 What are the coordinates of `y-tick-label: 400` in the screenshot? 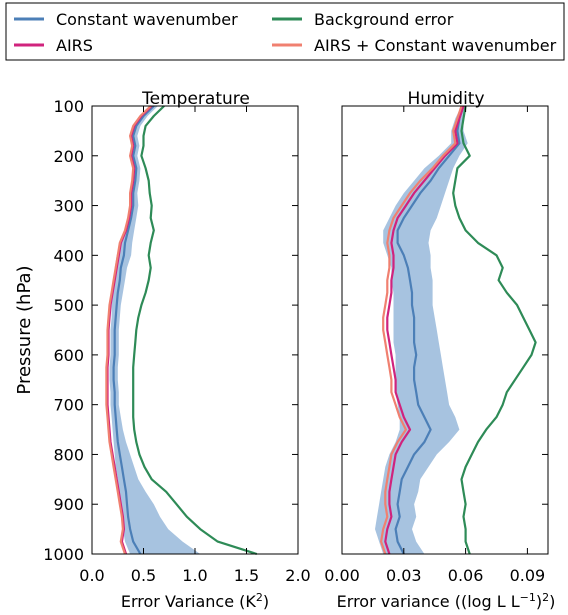 It's located at (68, 255).